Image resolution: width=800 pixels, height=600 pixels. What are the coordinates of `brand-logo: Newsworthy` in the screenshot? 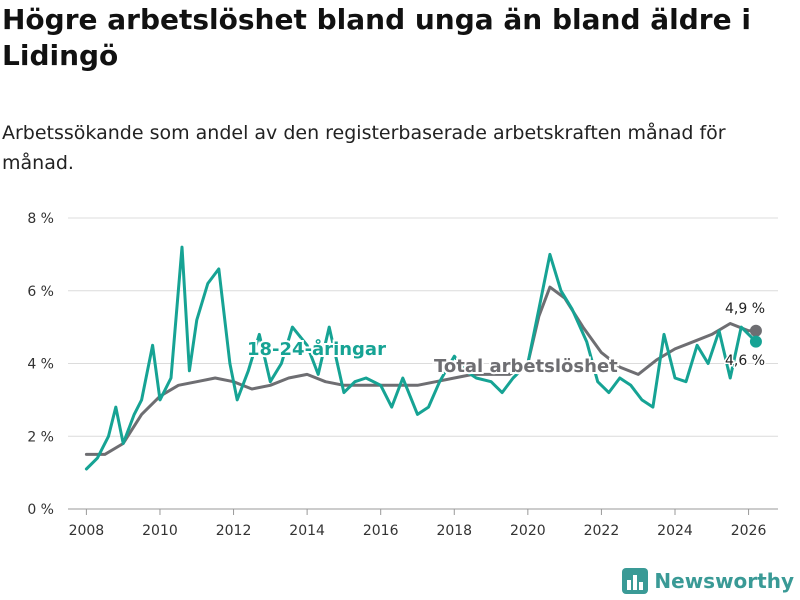 It's located at (708, 581).